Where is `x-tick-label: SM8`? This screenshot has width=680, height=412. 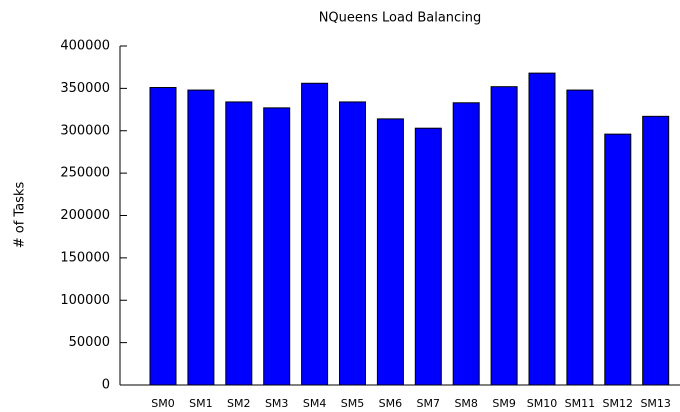
x-tick-label: SM8 is located at coordinates (465, 403).